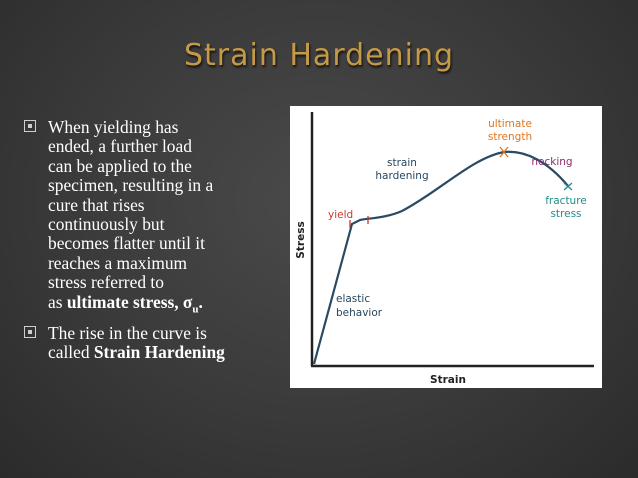  What do you see at coordinates (340, 215) in the screenshot?
I see `yield-label: yield` at bounding box center [340, 215].